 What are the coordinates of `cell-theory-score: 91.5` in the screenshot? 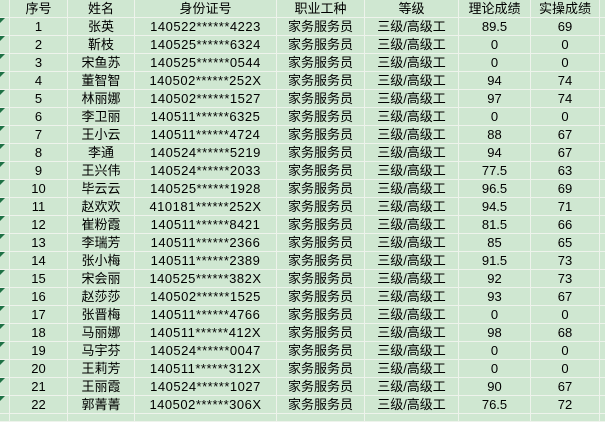 It's located at (495, 261).